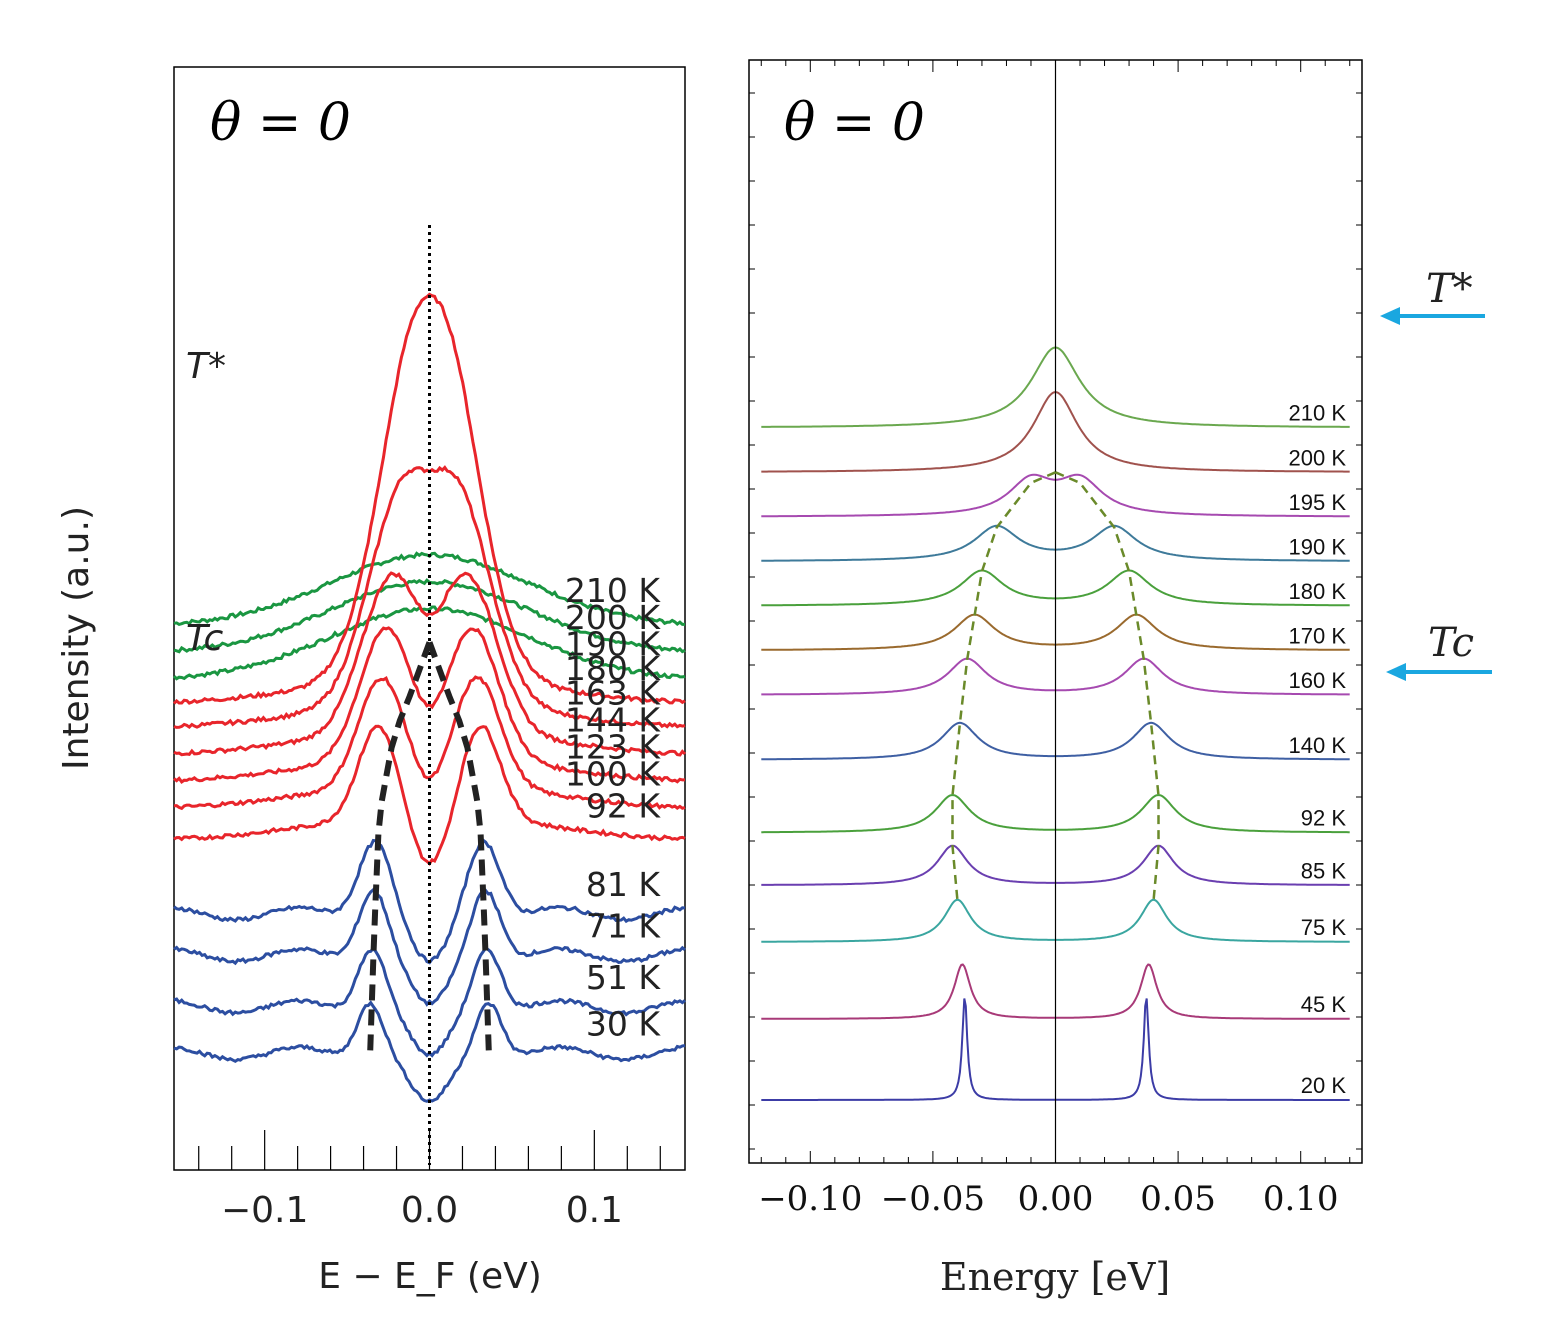  I want to click on left-label-100-k: 100 K, so click(613, 774).